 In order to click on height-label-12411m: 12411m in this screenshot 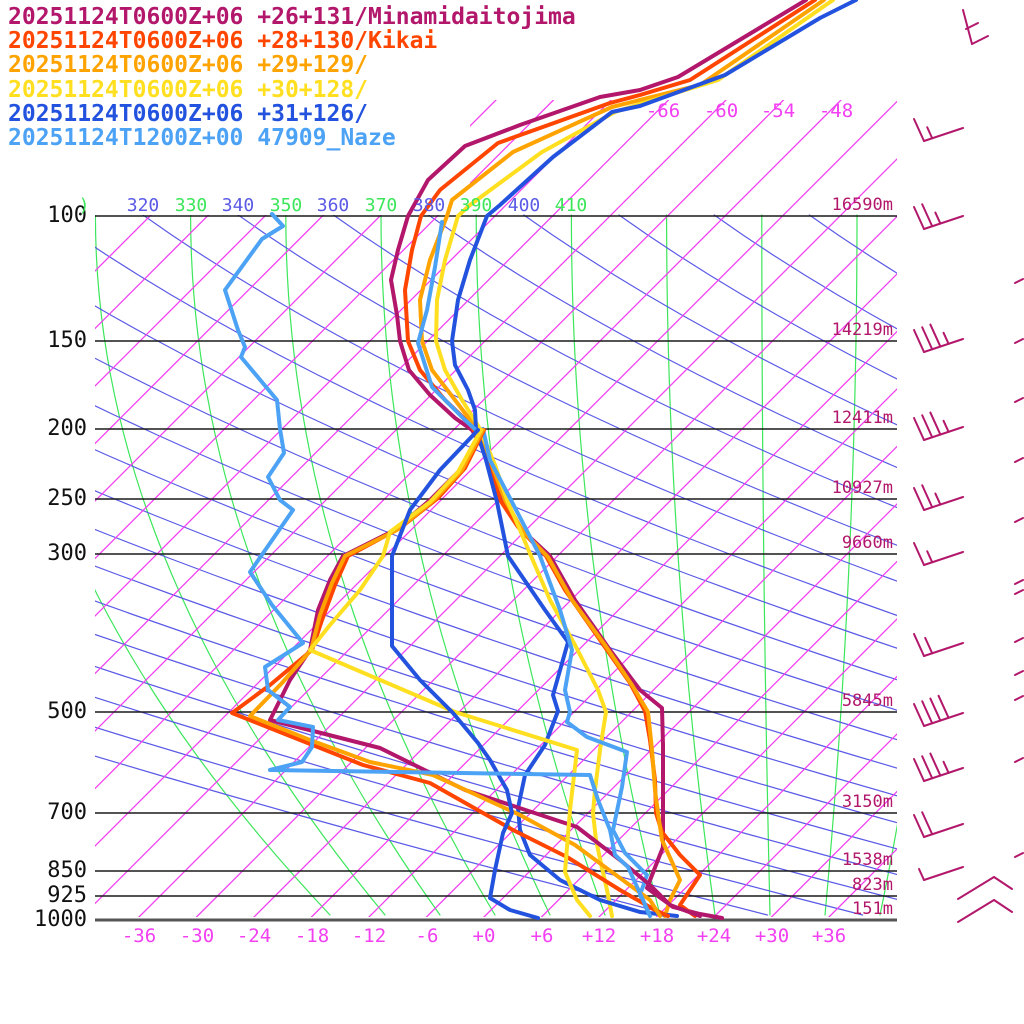, I will do `click(862, 418)`.